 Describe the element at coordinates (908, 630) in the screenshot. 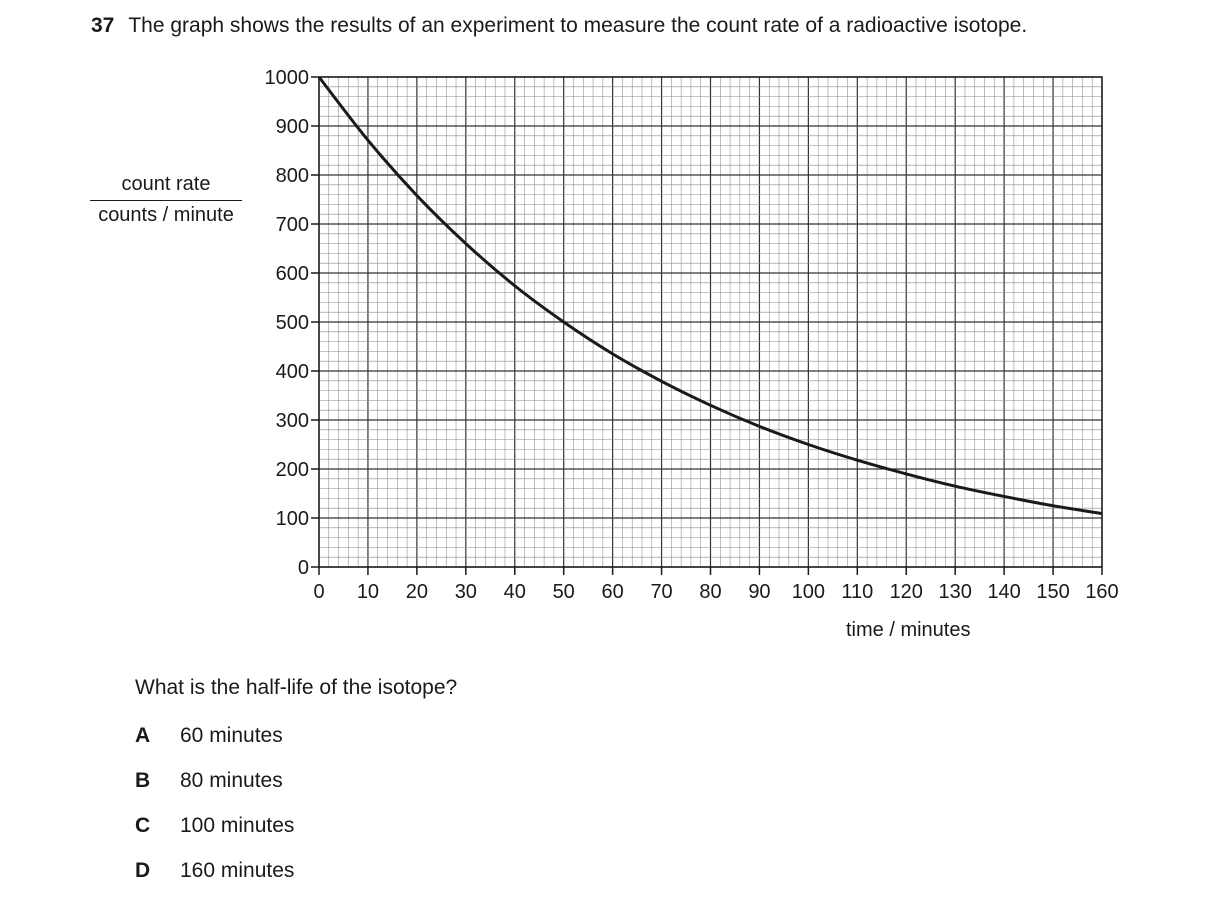

I see `x-axis-label: time / minutes` at that location.